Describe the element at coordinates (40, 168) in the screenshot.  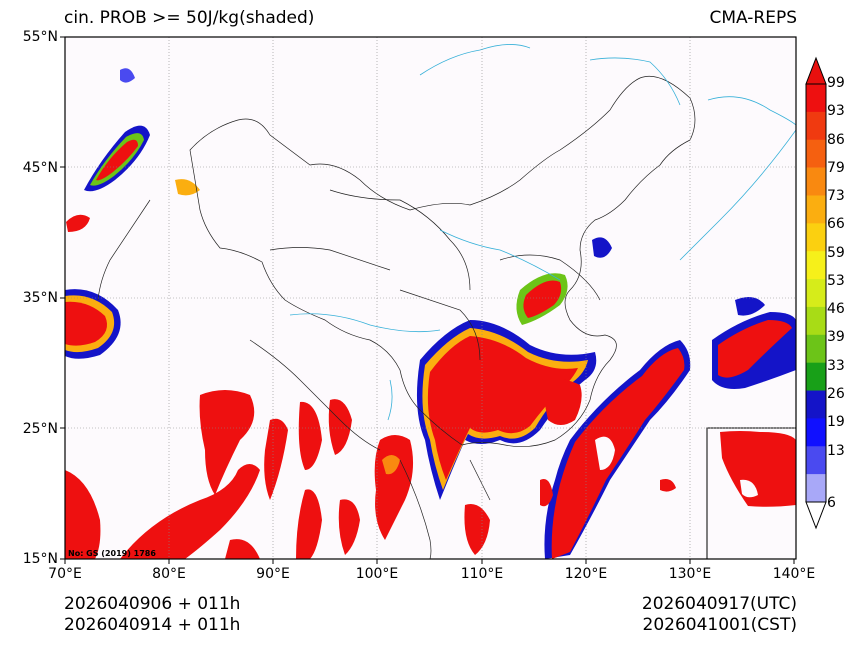
I see `lat-label-45: 45°N` at that location.